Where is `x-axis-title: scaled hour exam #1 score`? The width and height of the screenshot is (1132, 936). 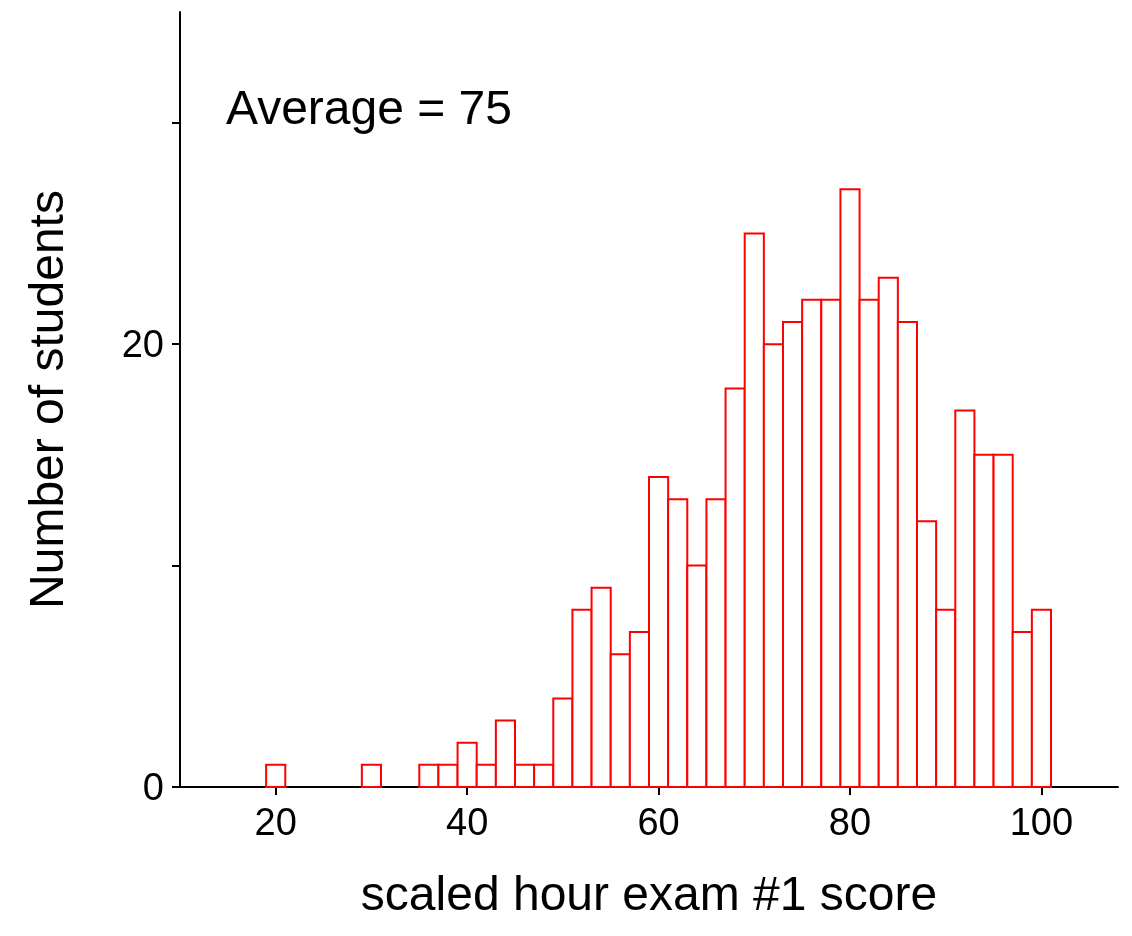
x-axis-title: scaled hour exam #1 score is located at coordinates (649, 893).